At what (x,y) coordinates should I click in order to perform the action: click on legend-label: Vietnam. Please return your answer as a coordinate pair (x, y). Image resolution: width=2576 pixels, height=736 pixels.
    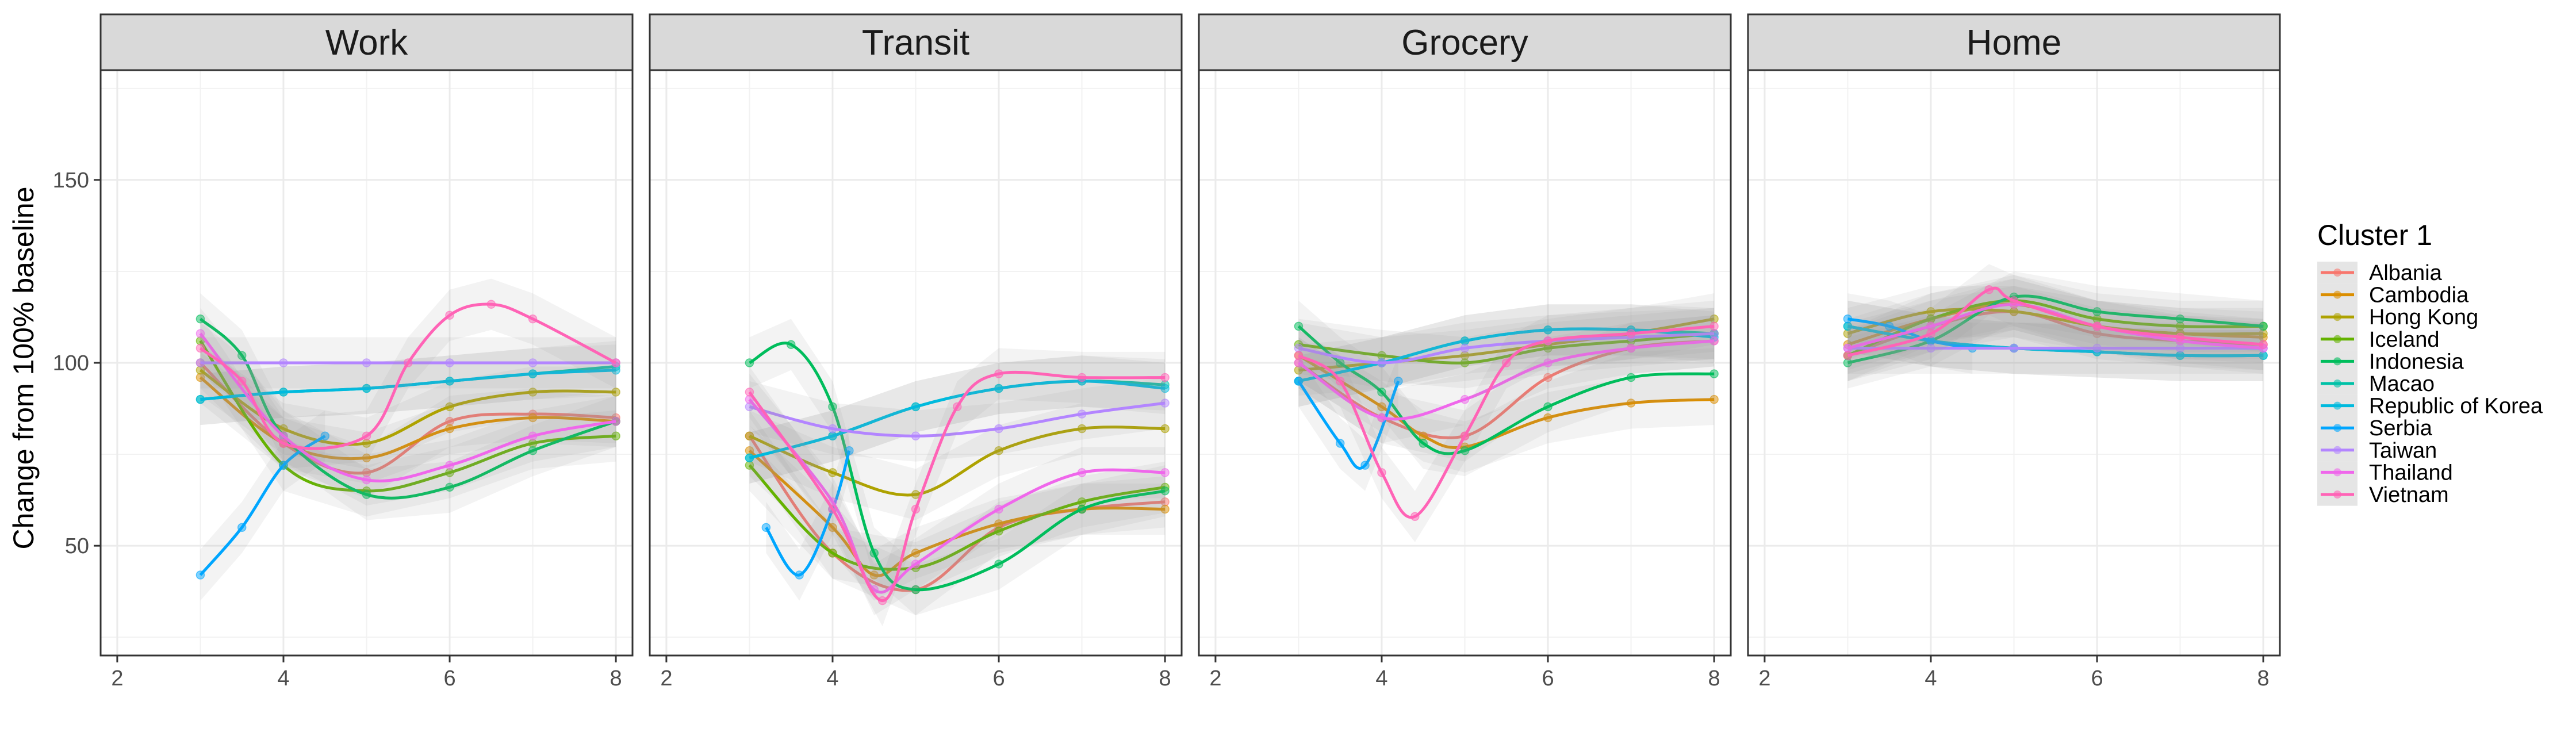
    Looking at the image, I should click on (2409, 495).